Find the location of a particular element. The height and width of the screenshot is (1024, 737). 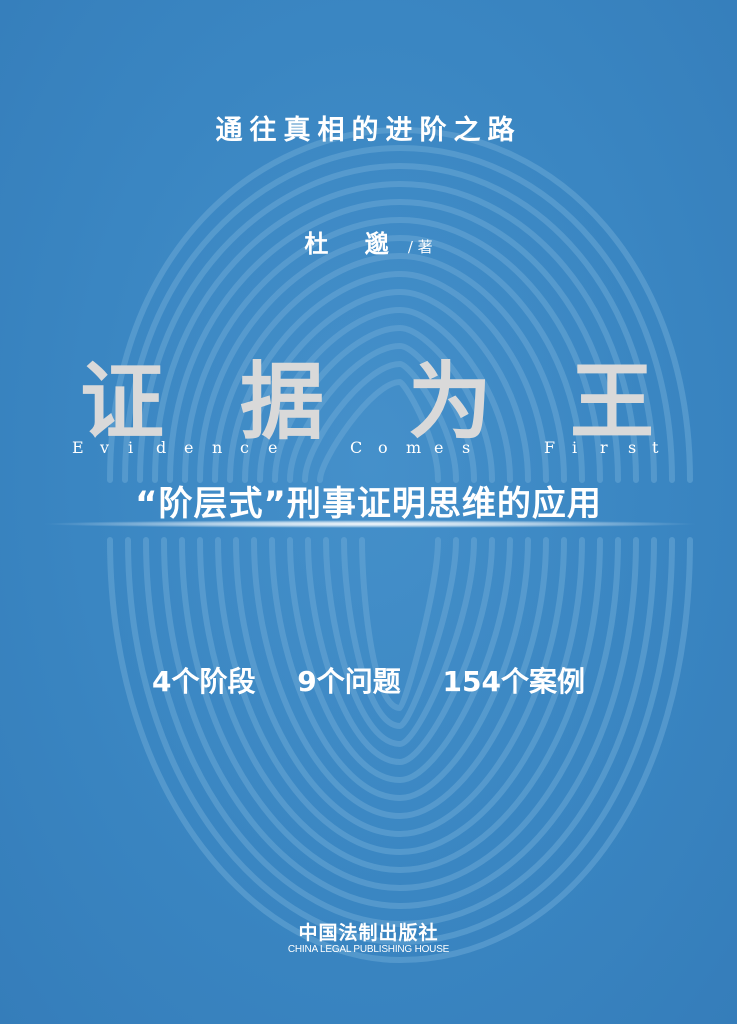

stats-line: 4个阶段 9个问题 154个案例 is located at coordinates (368, 680).